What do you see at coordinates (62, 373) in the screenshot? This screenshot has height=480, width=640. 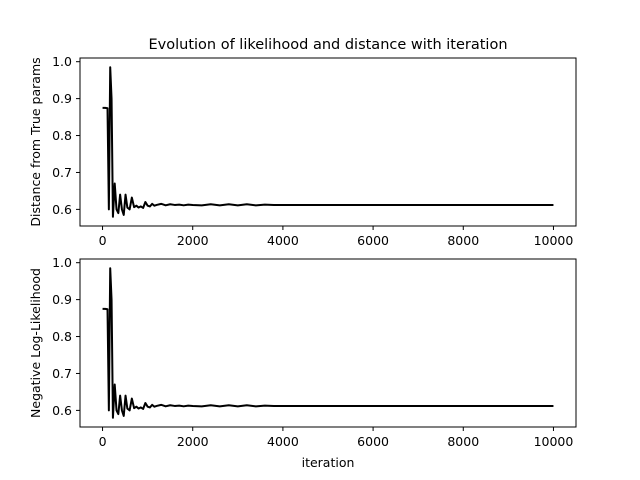 I see `likelihood-y-tick-label: 0.7` at bounding box center [62, 373].